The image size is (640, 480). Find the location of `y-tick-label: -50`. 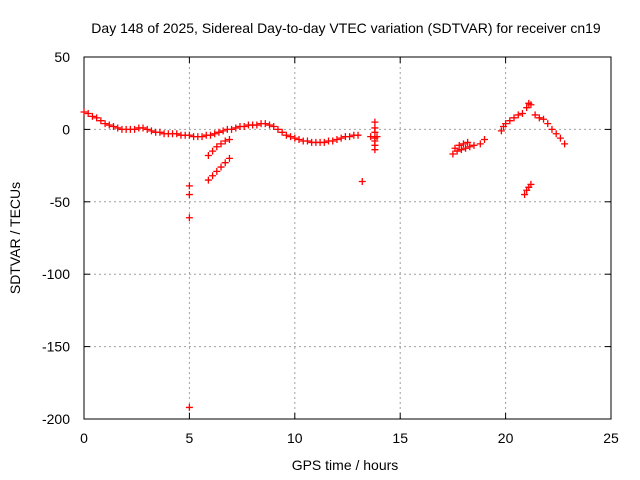

y-tick-label: -50 is located at coordinates (60, 202).